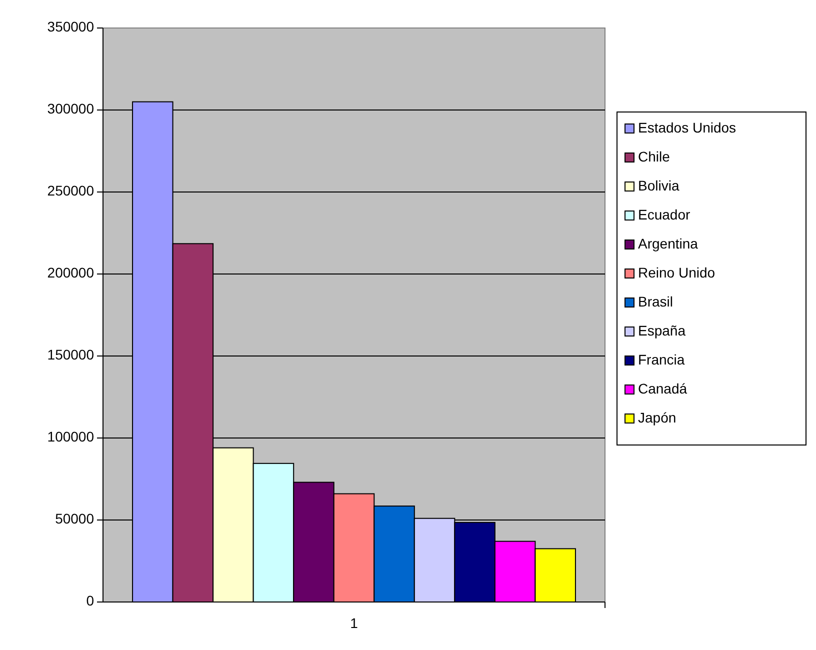 The height and width of the screenshot is (650, 816). Describe the element at coordinates (662, 330) in the screenshot. I see `legend-label: España` at that location.